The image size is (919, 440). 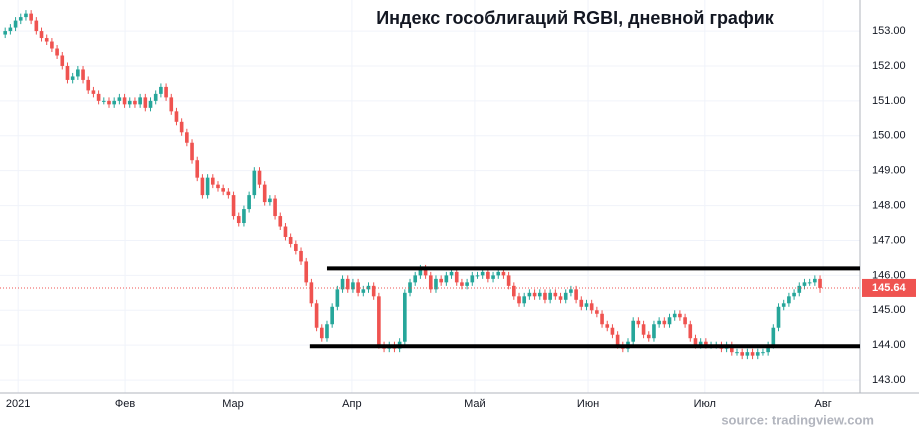 What do you see at coordinates (797, 419) in the screenshot?
I see `source: source: tradingview.com` at bounding box center [797, 419].